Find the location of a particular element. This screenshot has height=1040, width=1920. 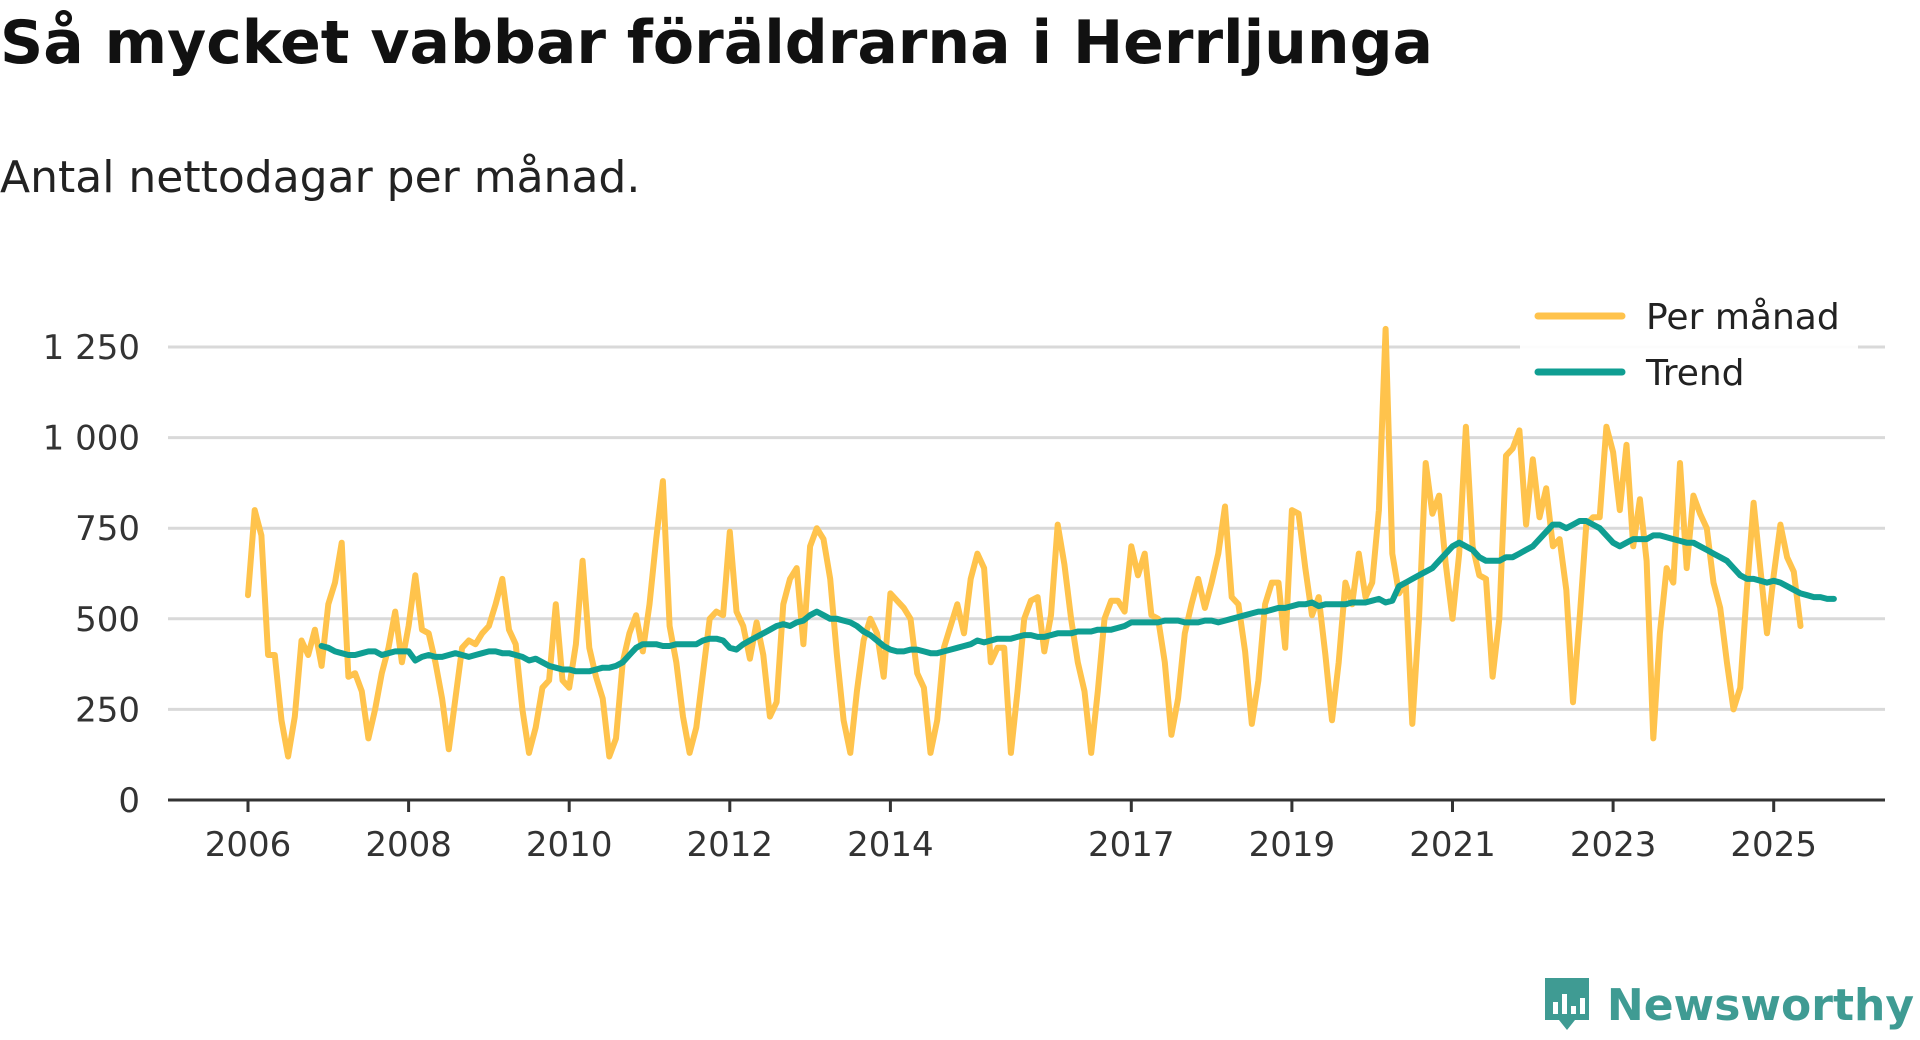

legend-label-trend: Trend is located at coordinates (1695, 373).